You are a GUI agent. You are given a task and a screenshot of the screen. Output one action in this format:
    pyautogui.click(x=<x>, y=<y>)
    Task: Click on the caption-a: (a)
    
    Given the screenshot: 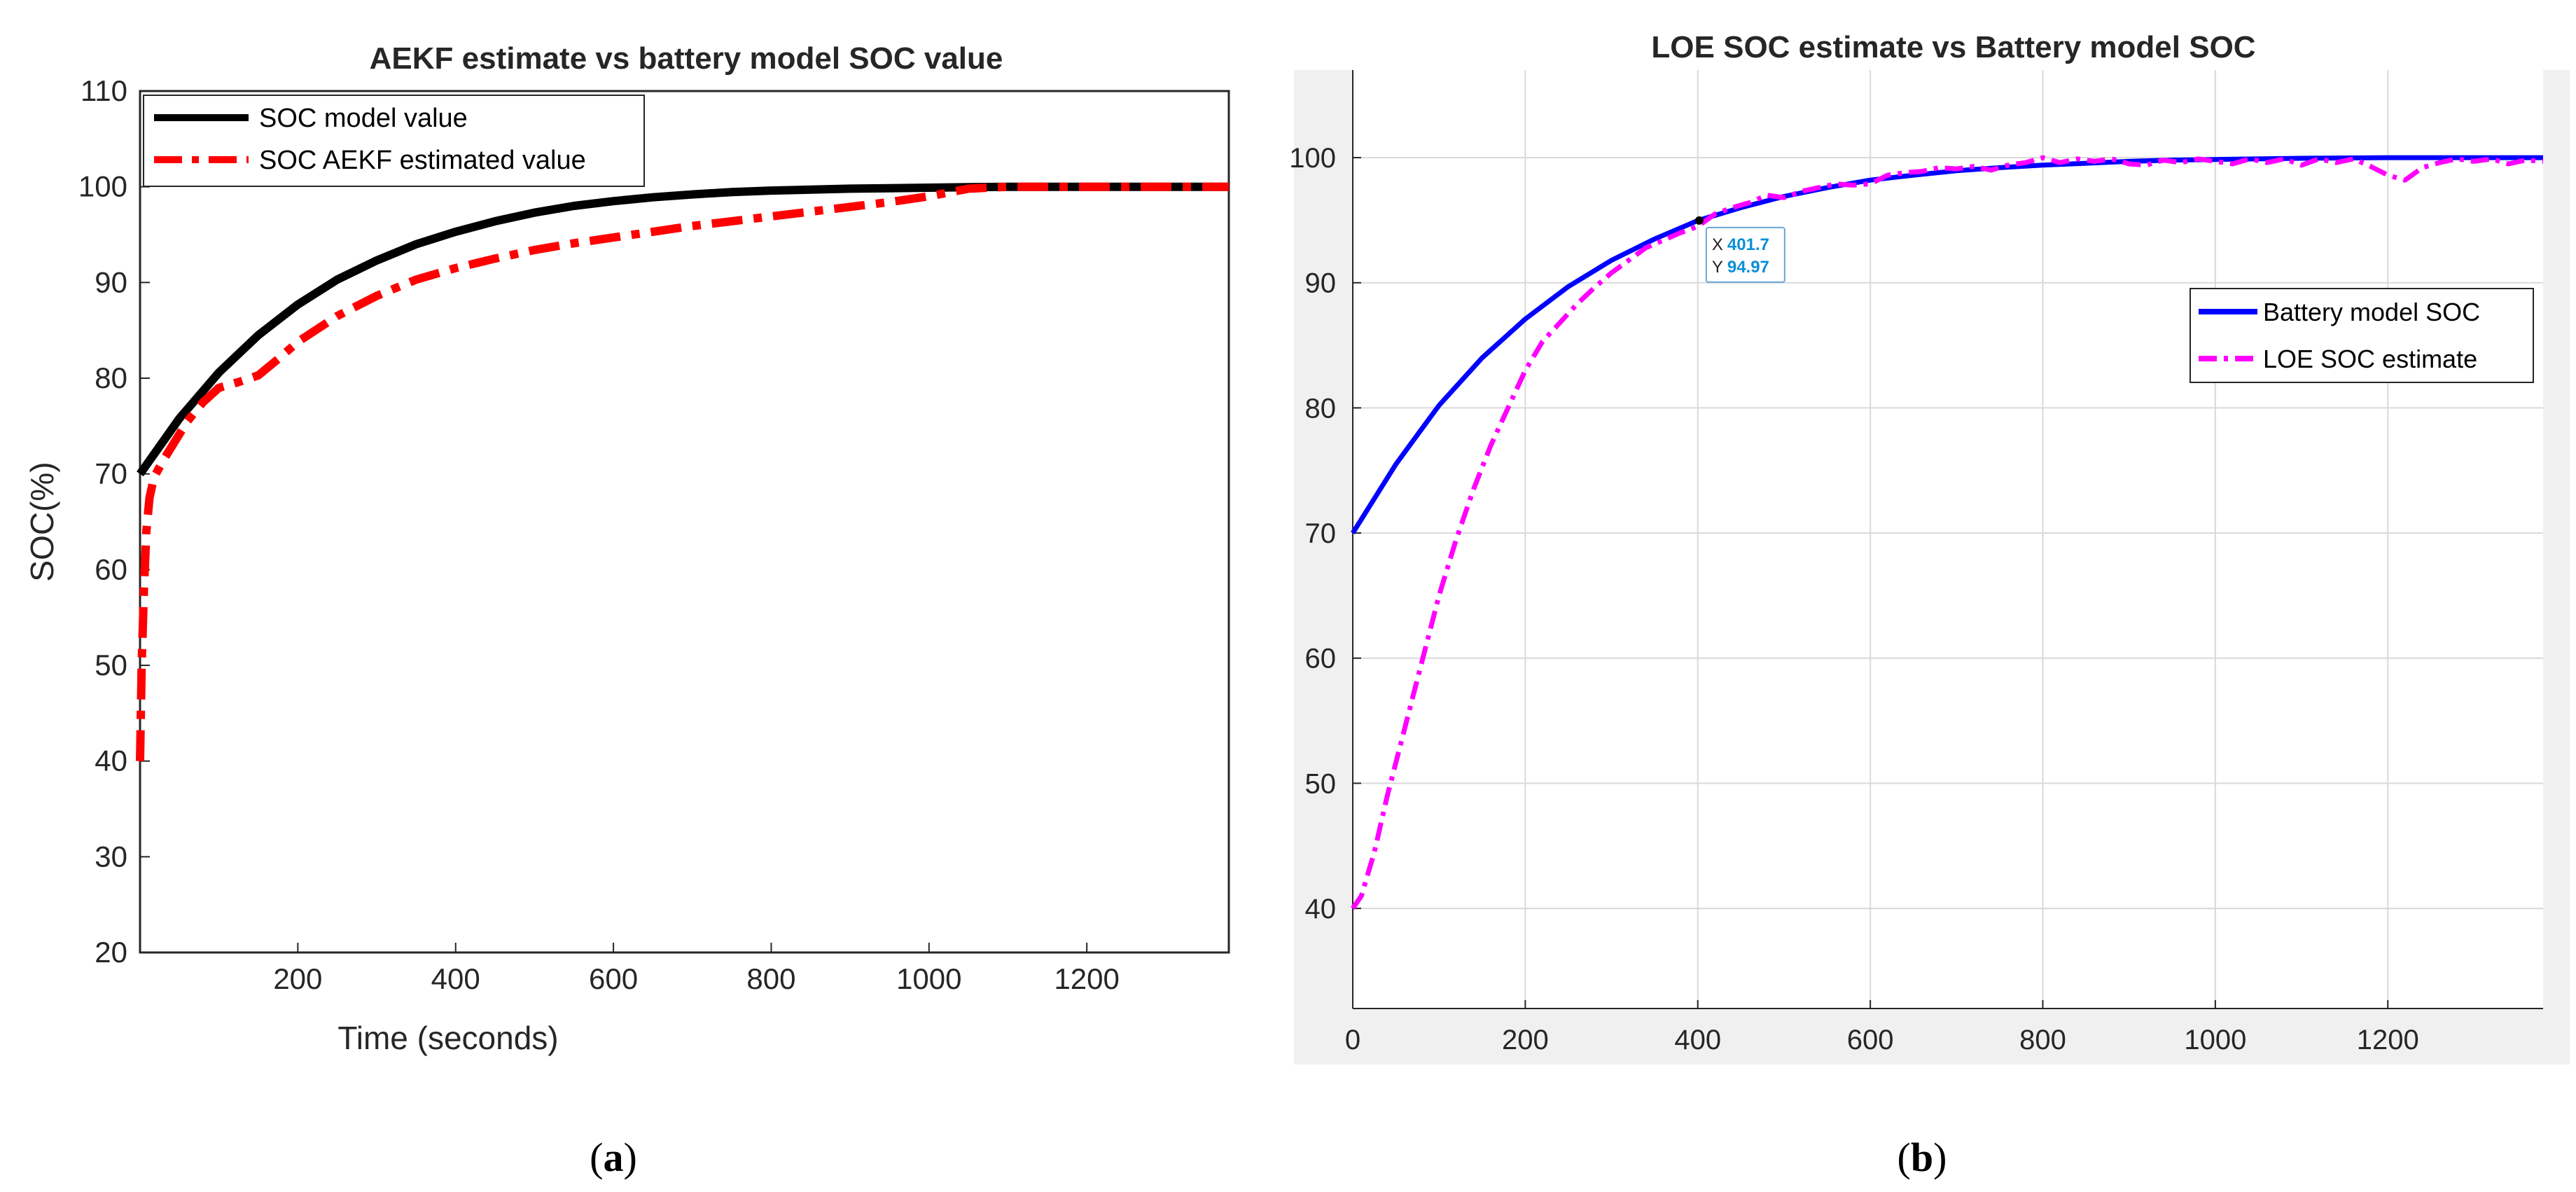 What is the action you would take?
    pyautogui.click(x=613, y=1157)
    